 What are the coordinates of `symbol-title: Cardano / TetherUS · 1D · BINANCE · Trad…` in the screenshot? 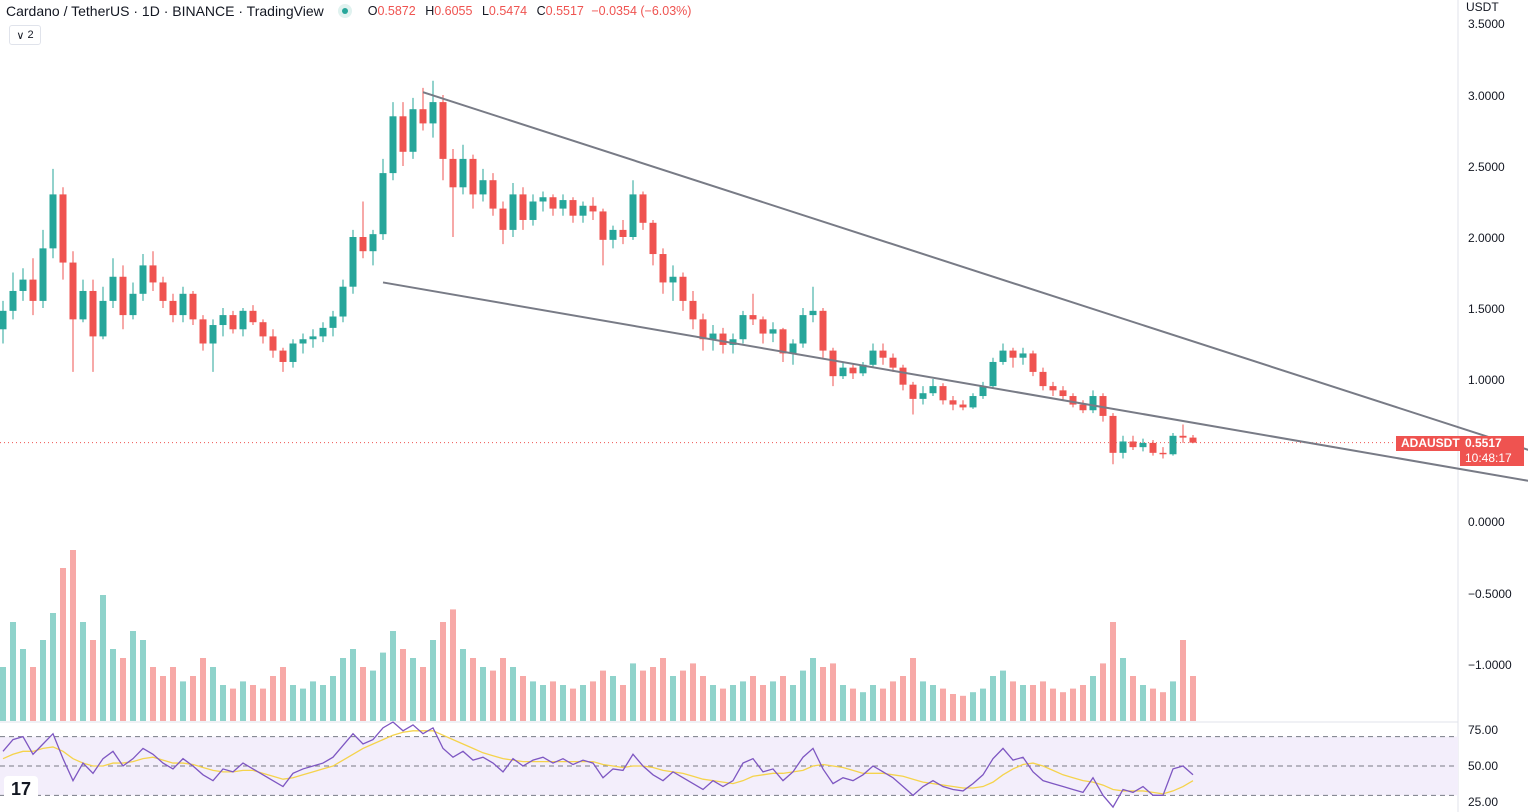 It's located at (165, 11).